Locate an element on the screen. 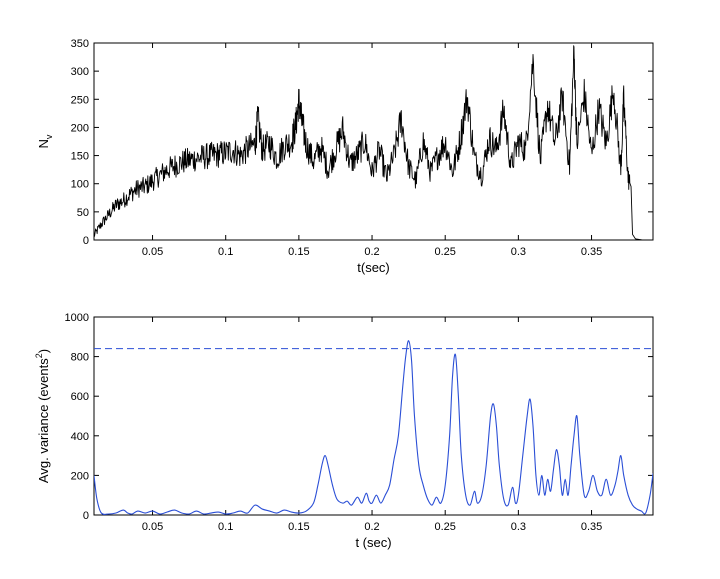 Image resolution: width=720 pixels, height=579 pixels. y-axis-label: Avg. variance (events2) is located at coordinates (42, 416).